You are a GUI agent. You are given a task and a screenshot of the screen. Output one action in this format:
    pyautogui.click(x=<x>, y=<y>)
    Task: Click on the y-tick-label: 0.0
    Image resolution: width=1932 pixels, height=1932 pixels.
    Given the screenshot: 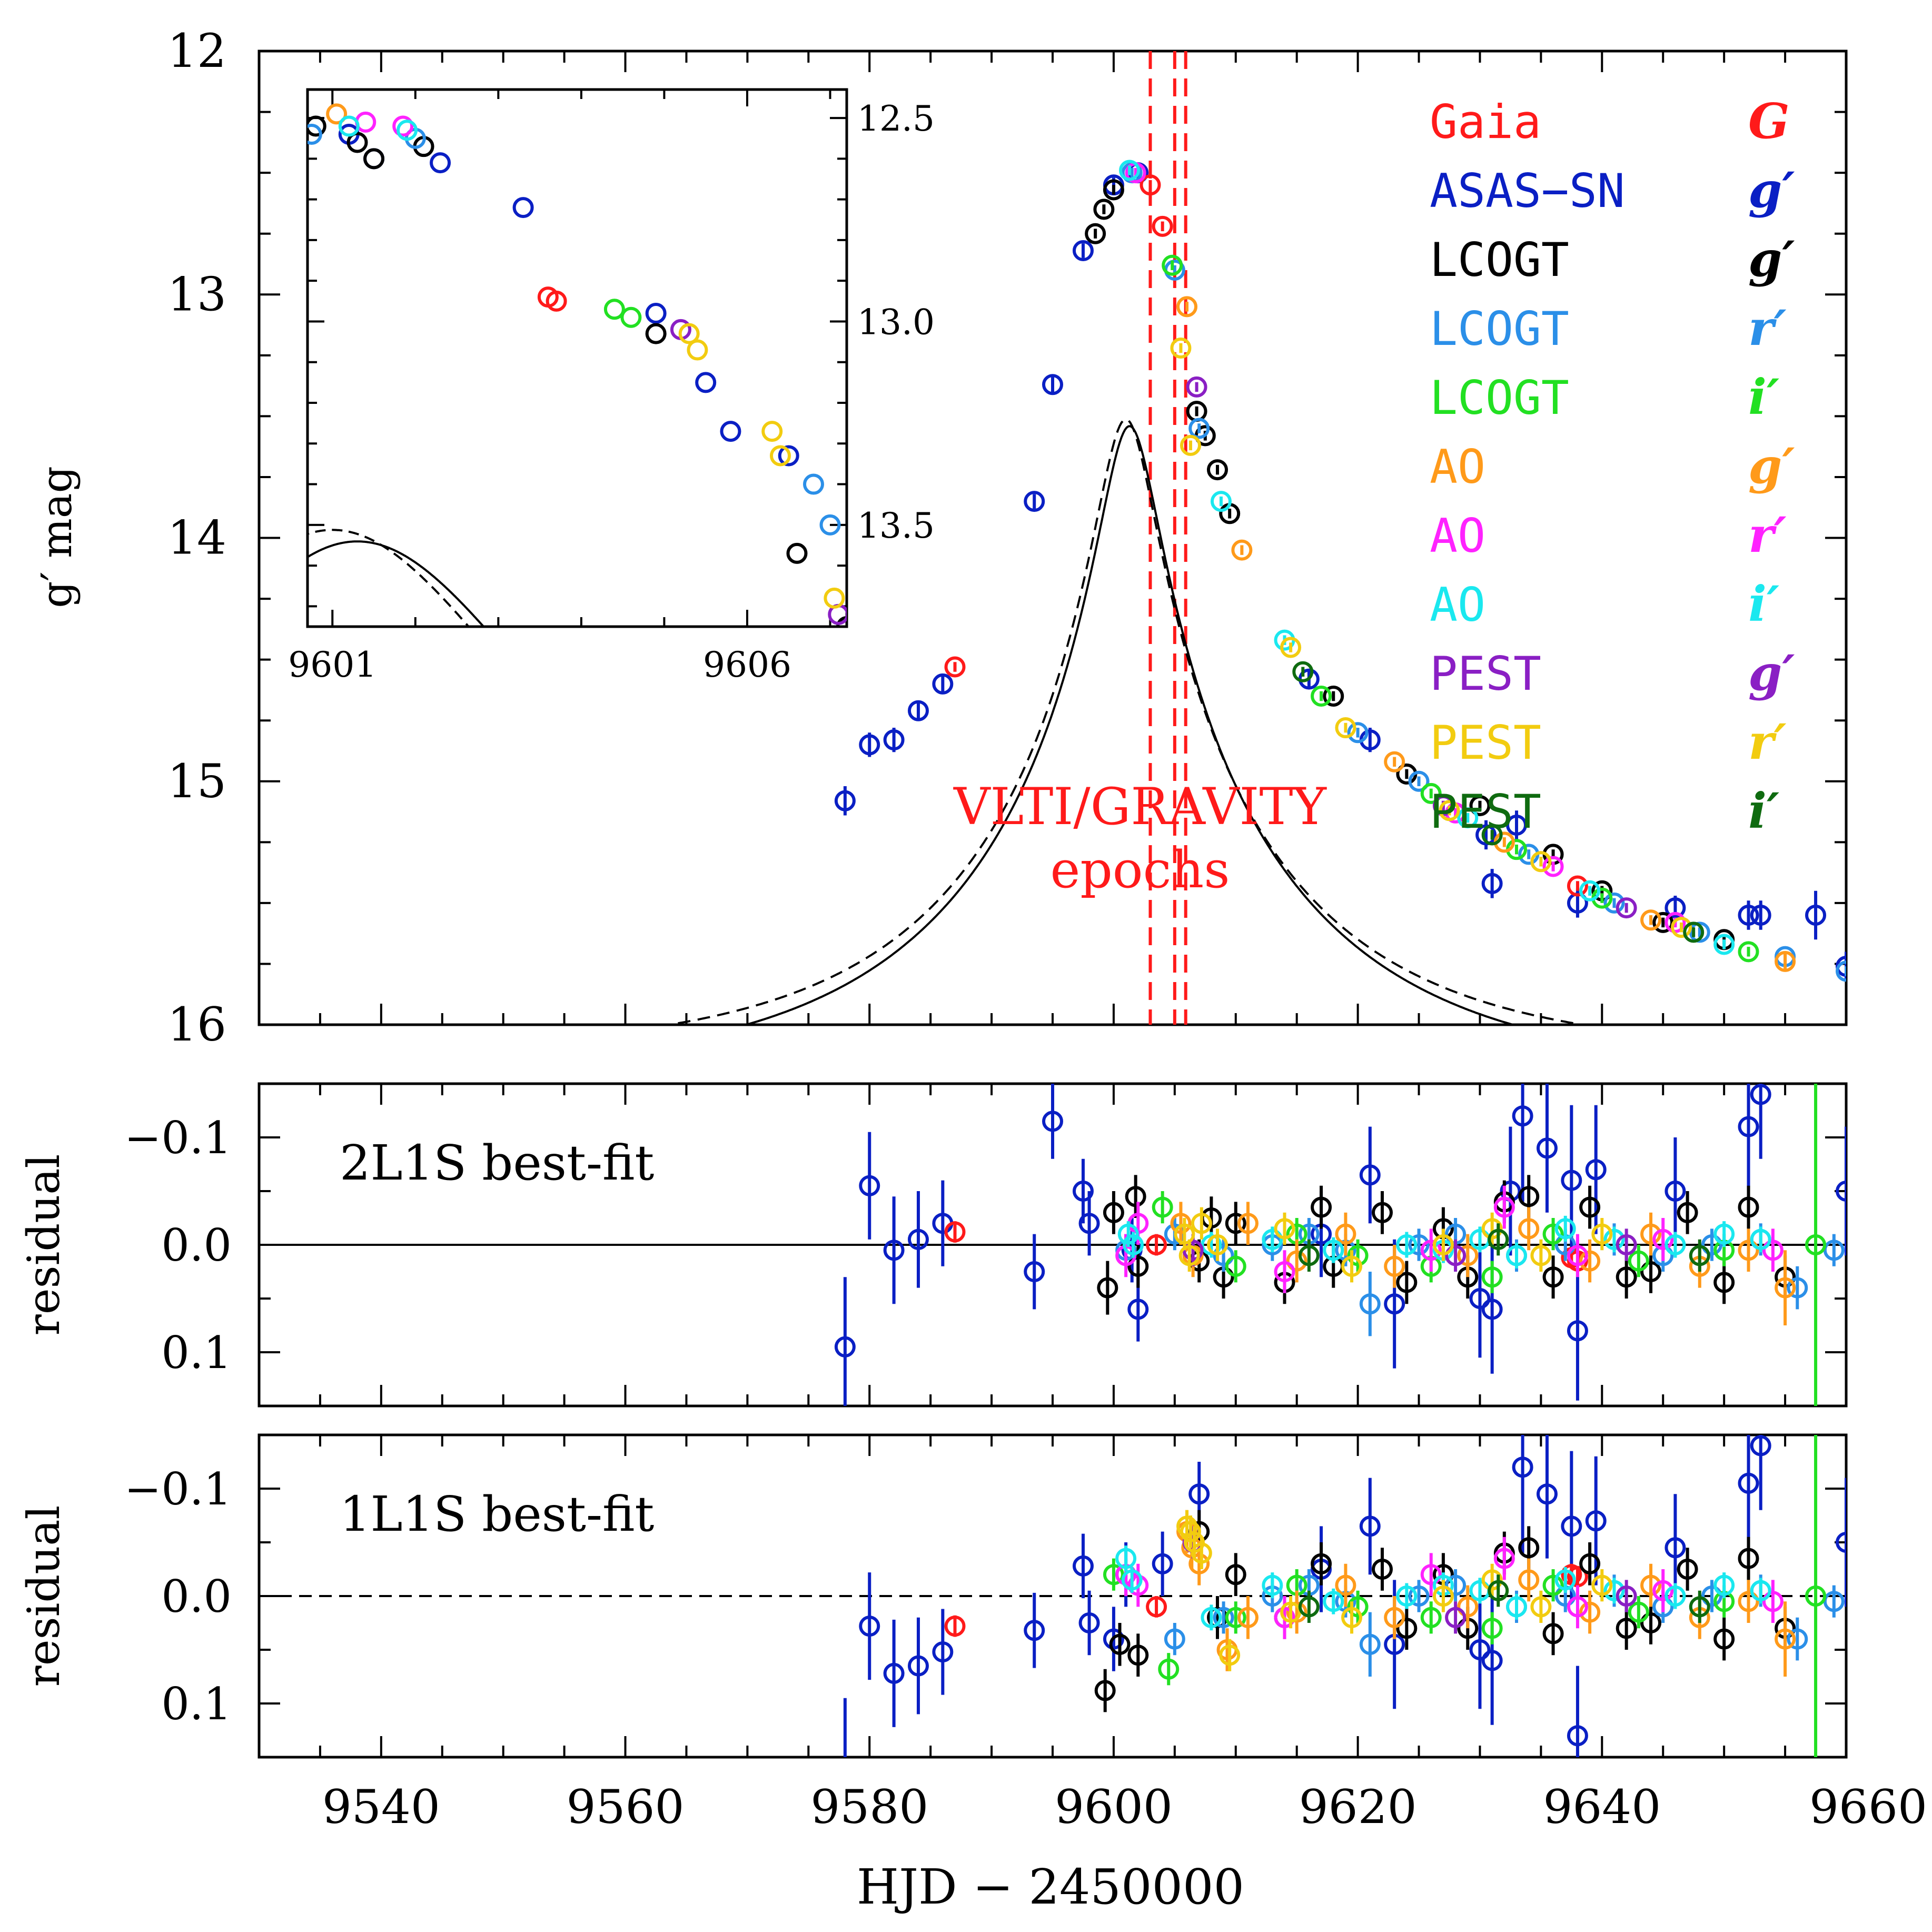 What is the action you would take?
    pyautogui.click(x=196, y=1596)
    